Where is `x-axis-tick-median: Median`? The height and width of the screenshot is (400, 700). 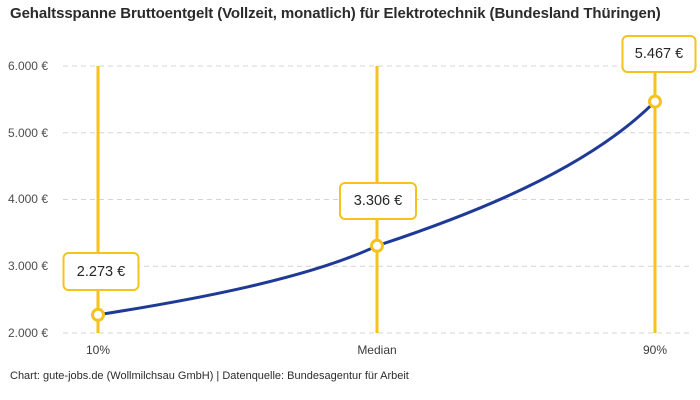
x-axis-tick-median: Median is located at coordinates (377, 350).